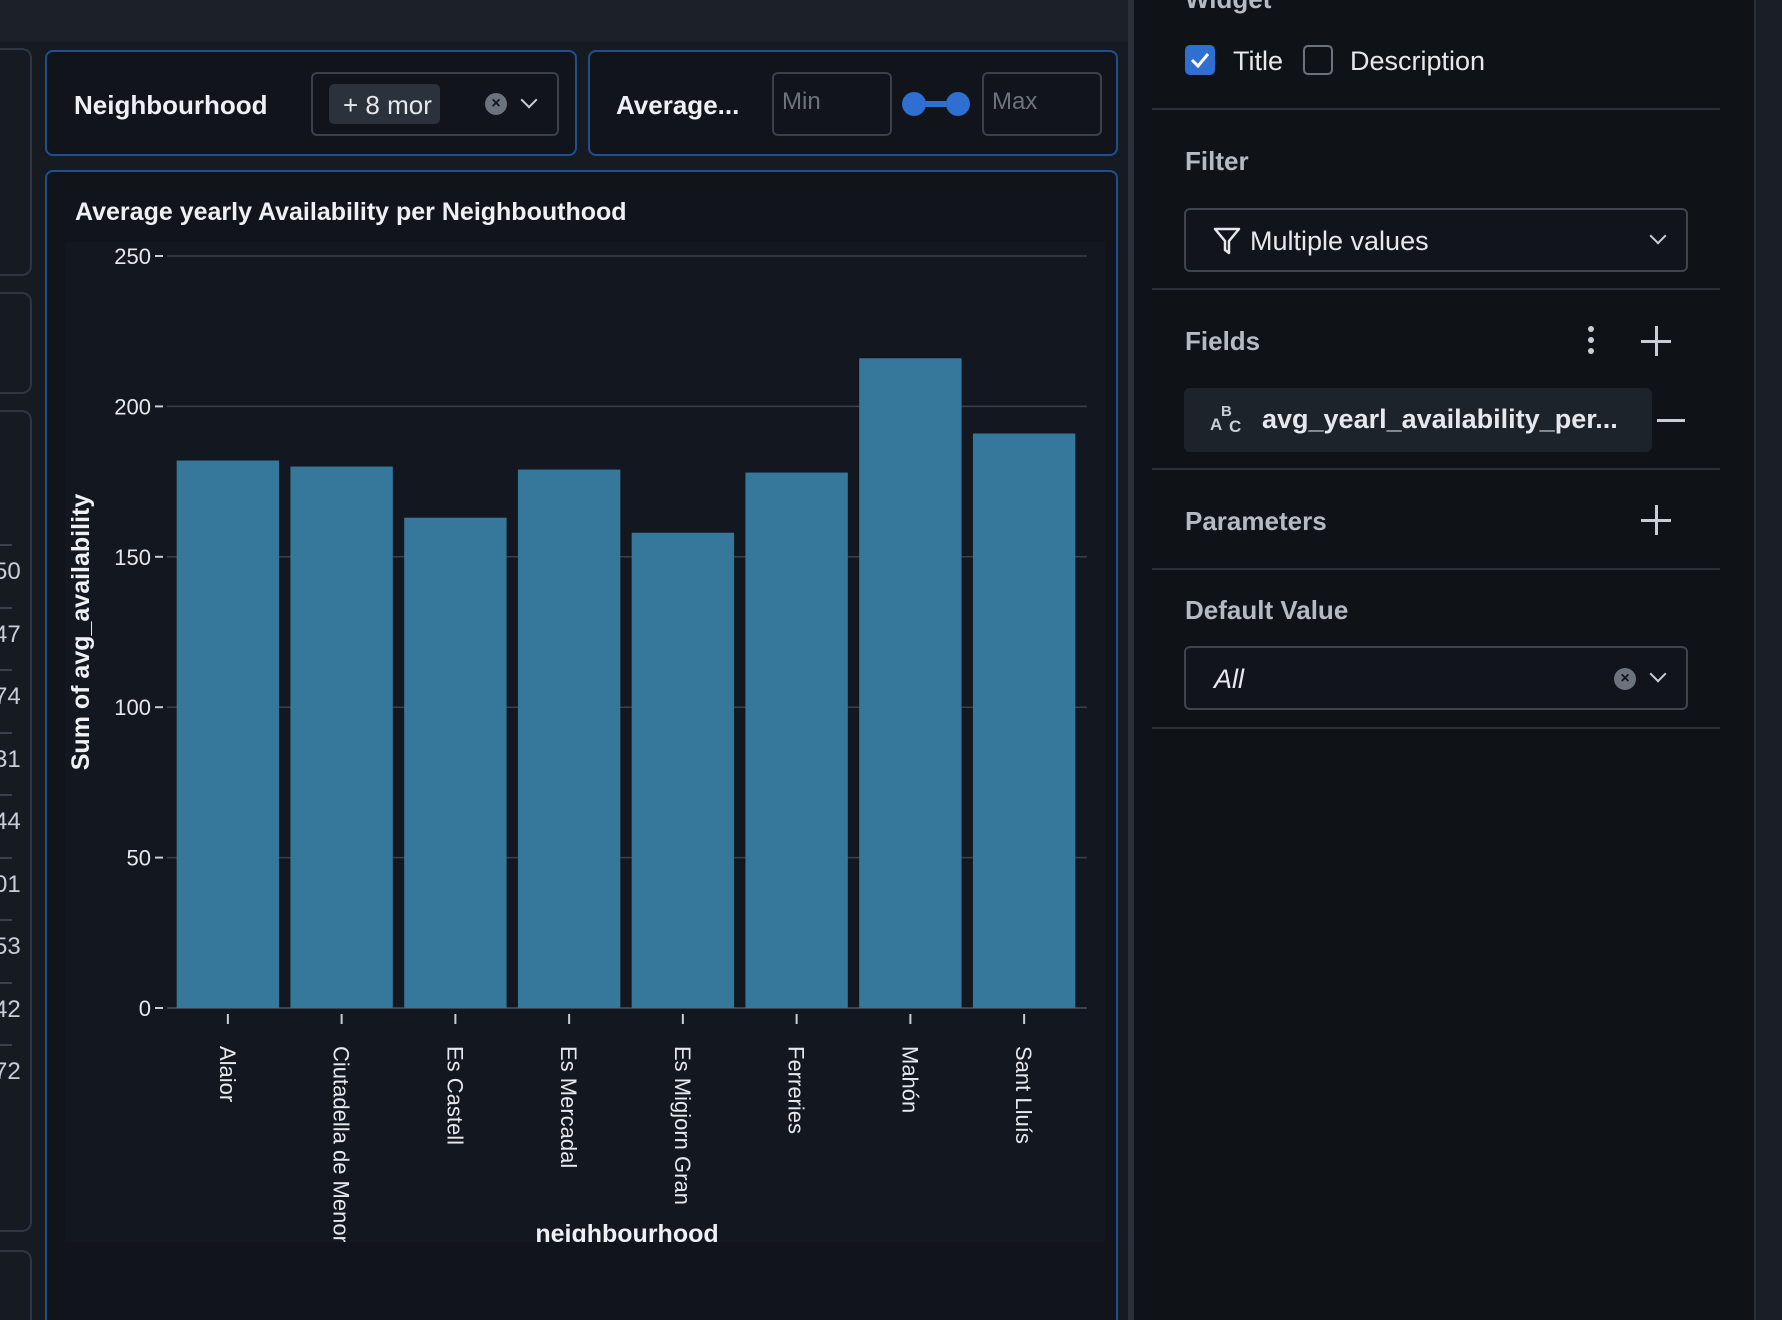 The image size is (1782, 1320). I want to click on checkmark-icon, so click(1200, 61).